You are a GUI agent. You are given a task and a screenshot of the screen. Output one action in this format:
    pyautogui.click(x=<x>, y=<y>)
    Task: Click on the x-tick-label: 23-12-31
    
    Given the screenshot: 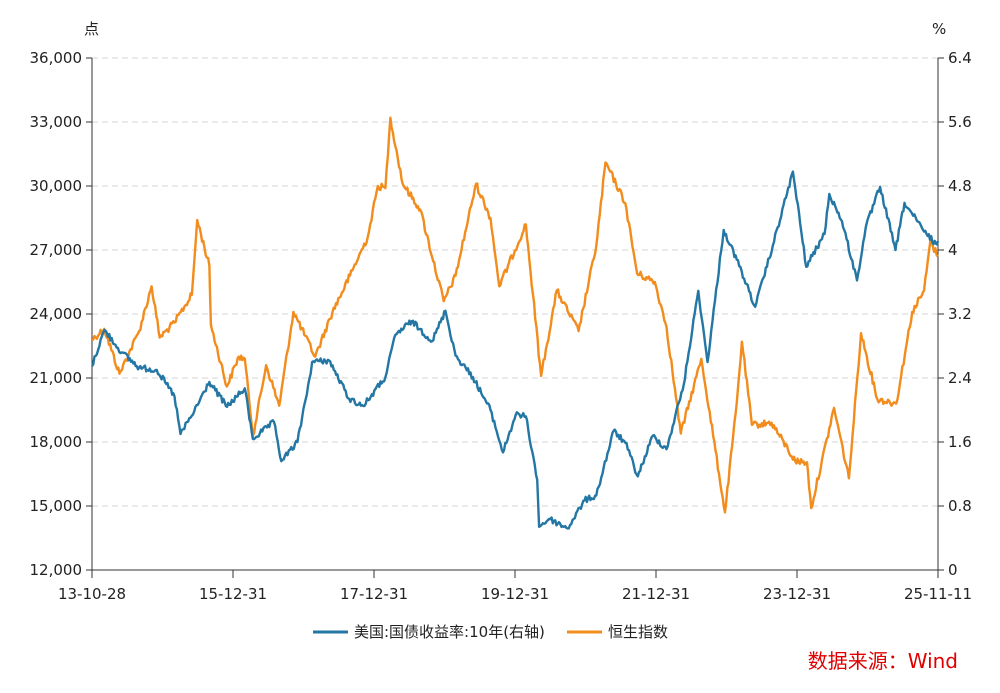 What is the action you would take?
    pyautogui.click(x=797, y=594)
    